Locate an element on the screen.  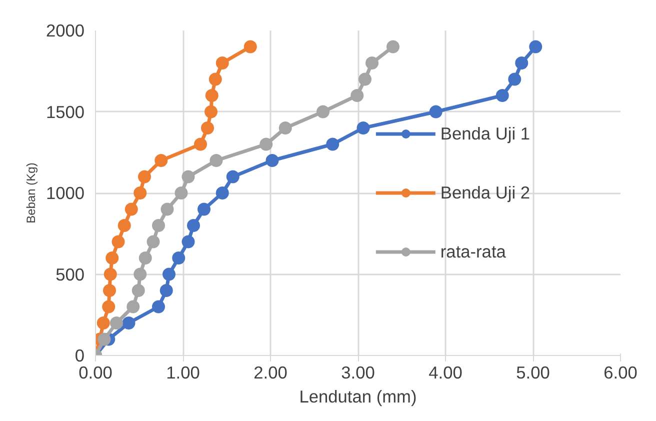
x-tick-label: 3.00 is located at coordinates (358, 372).